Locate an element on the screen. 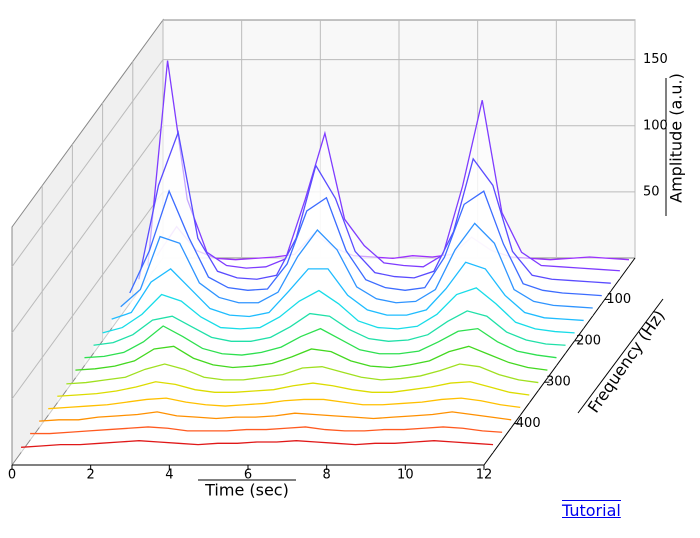 Image resolution: width=700 pixels, height=538 pixels. y-title-overline is located at coordinates (620, 356).